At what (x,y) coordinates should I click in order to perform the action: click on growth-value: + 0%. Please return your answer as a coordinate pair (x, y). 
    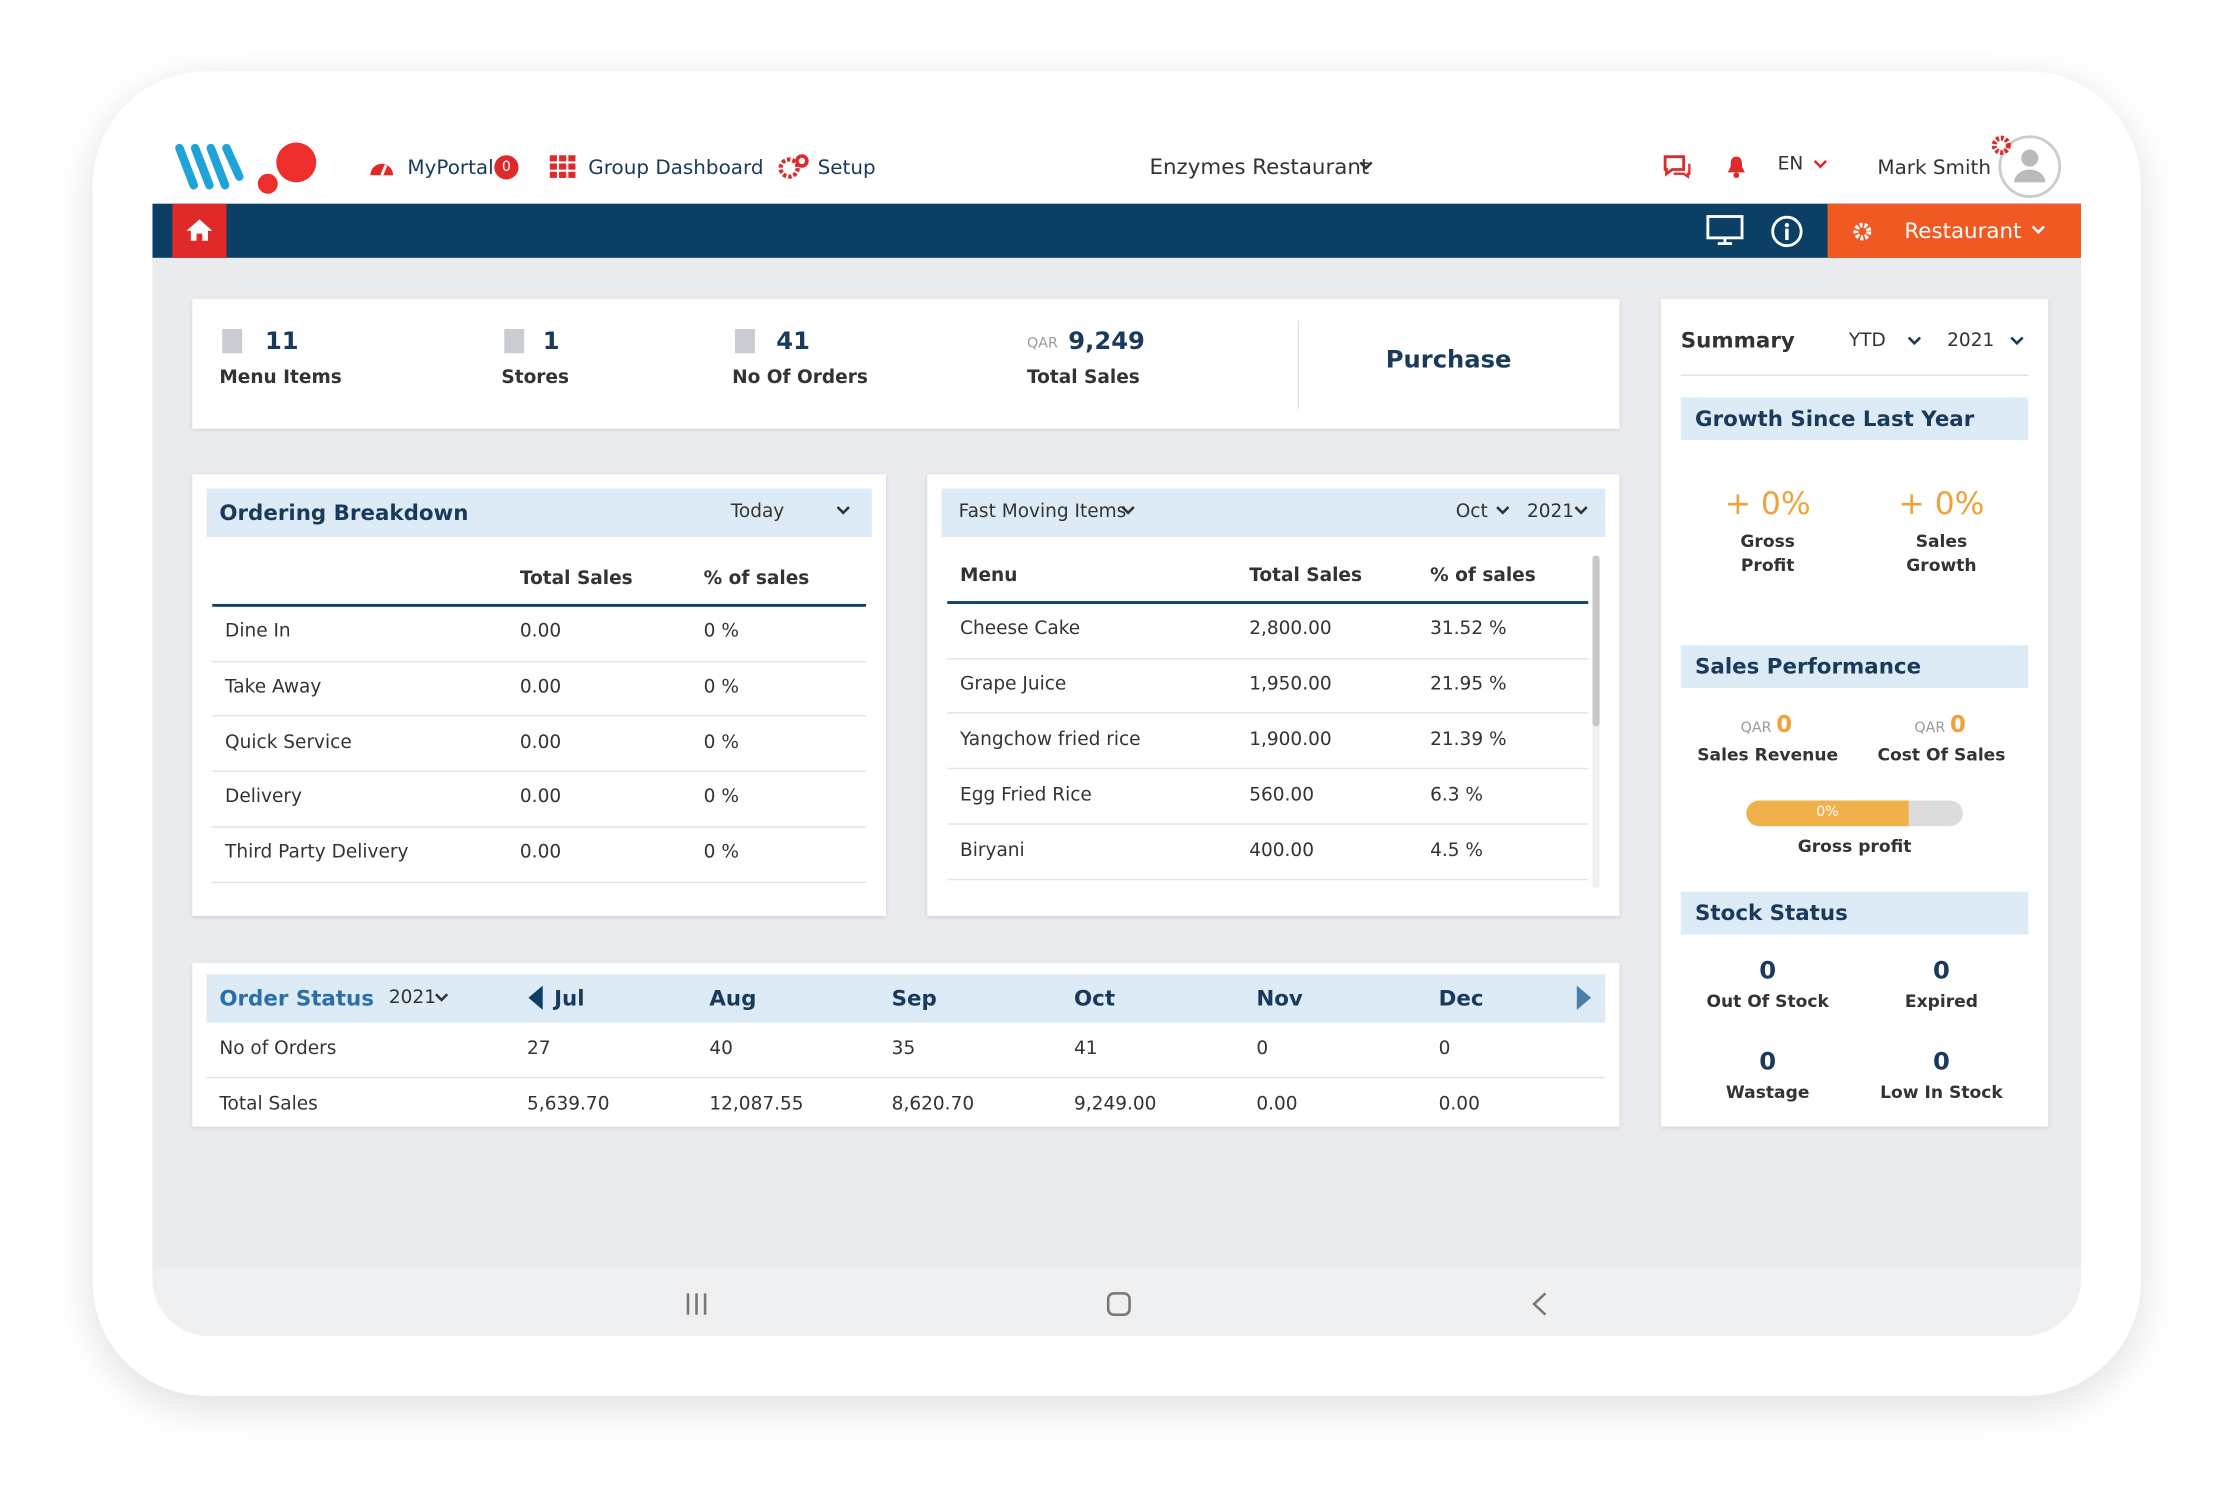
    Looking at the image, I should click on (1941, 505).